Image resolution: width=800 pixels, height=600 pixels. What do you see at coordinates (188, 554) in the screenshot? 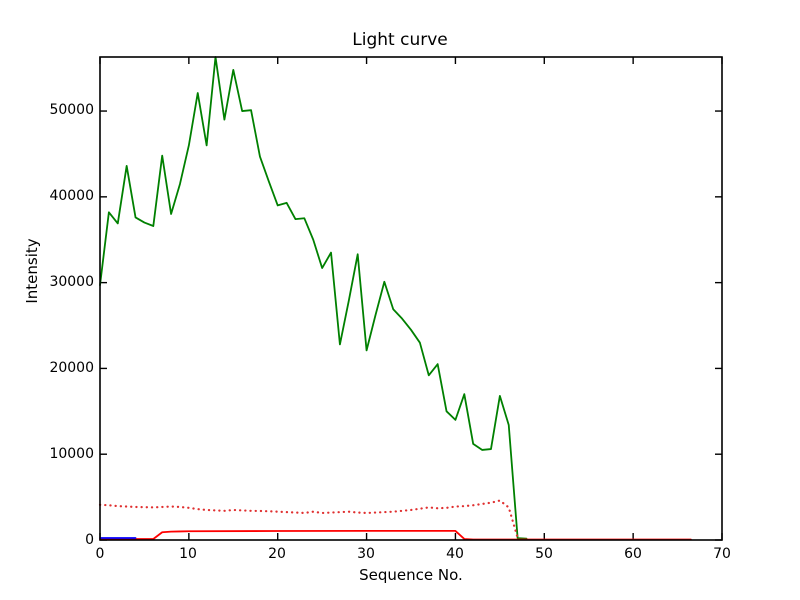
I see `xtick-label-10: 10` at bounding box center [188, 554].